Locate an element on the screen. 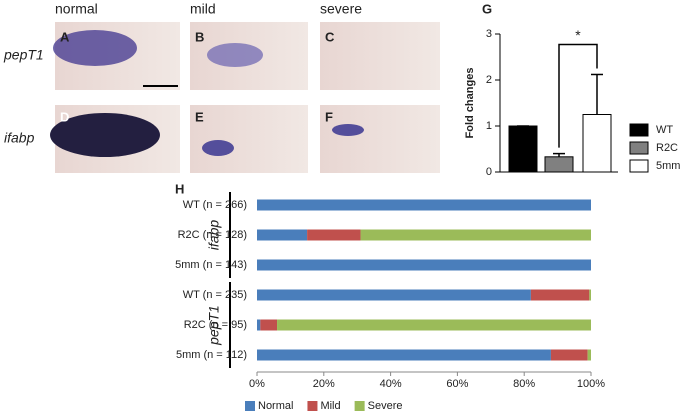 The height and width of the screenshot is (416, 689). panel-letter: D is located at coordinates (64, 116).